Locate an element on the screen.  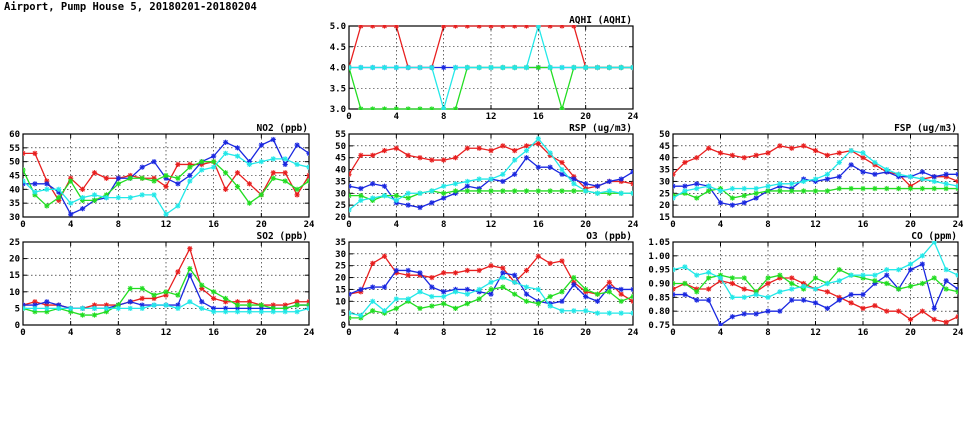
y-tick-label: 50 is located at coordinates (664, 135).